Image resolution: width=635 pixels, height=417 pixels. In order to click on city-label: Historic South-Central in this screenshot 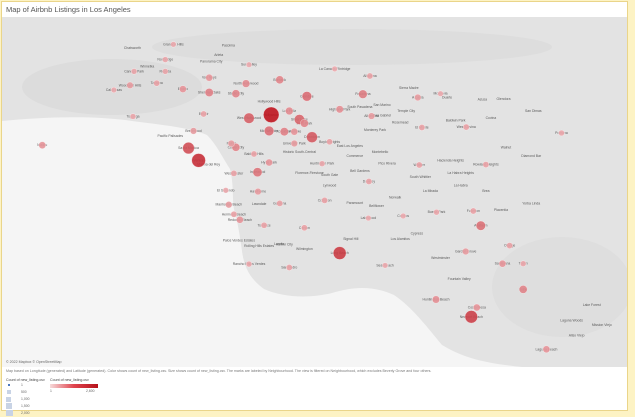, I will do `click(299, 152)`.